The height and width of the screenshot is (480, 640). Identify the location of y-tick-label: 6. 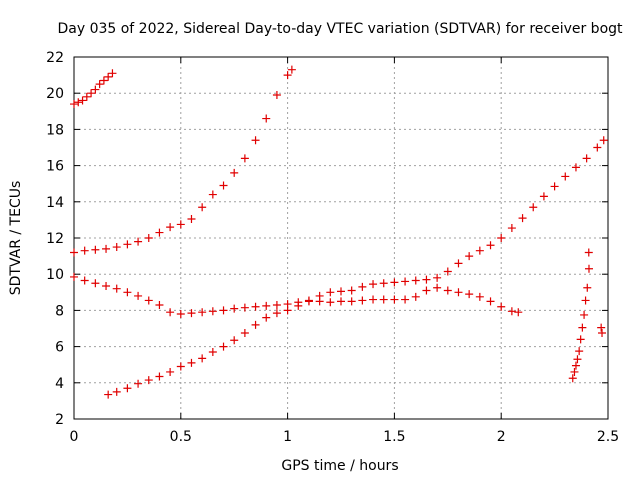
(59, 348).